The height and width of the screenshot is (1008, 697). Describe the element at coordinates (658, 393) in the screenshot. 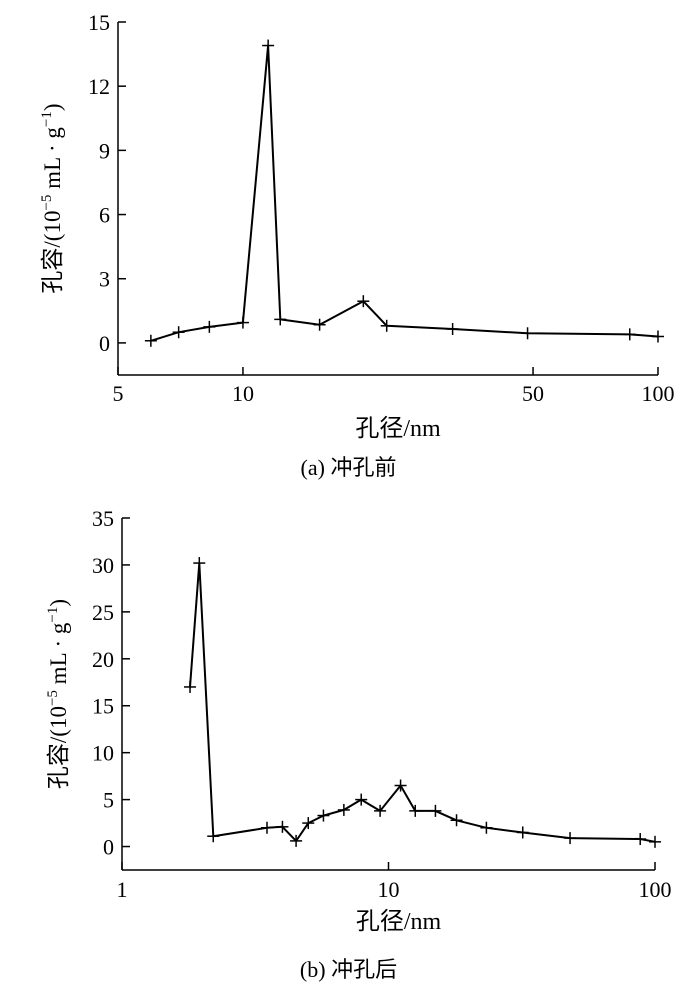

I see `x-tick-label-a: 100` at that location.